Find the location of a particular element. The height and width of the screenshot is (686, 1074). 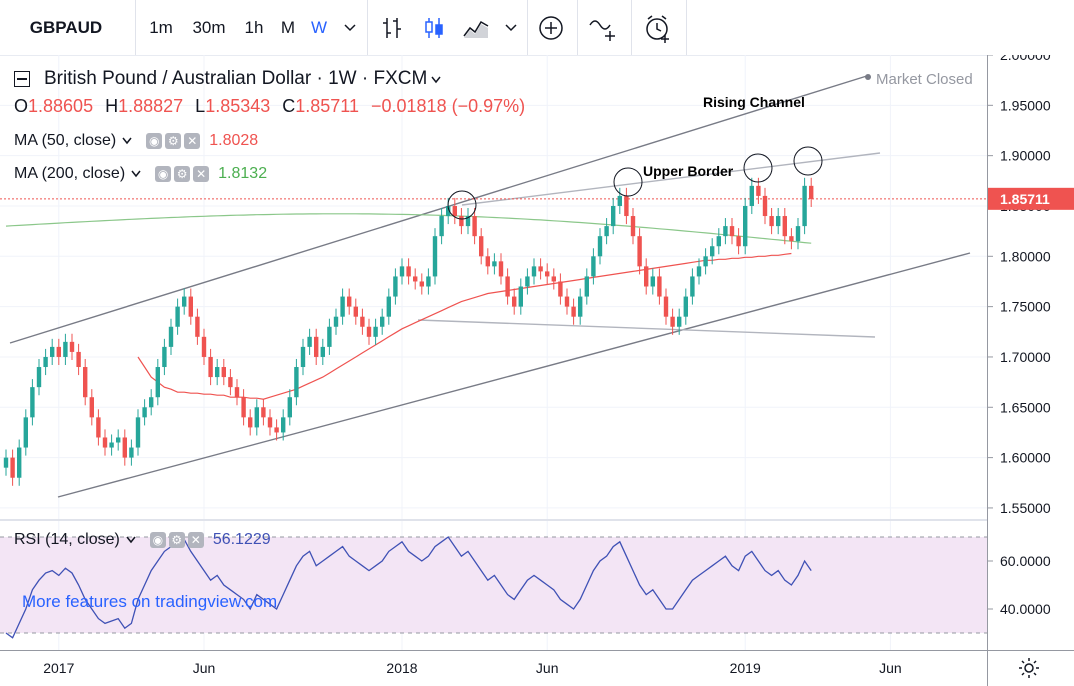

alert-clock-icon is located at coordinates (658, 27).